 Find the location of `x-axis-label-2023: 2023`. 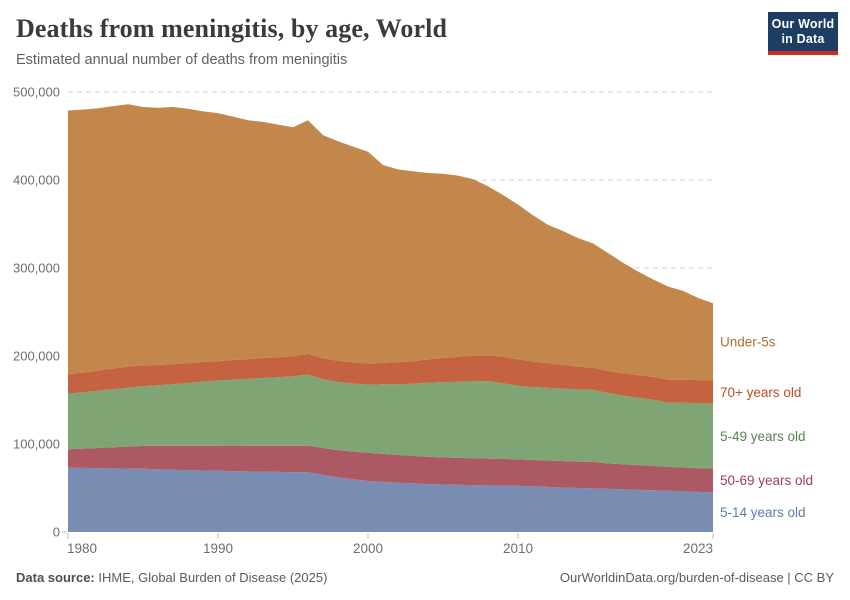

x-axis-label-2023: 2023 is located at coordinates (698, 548).